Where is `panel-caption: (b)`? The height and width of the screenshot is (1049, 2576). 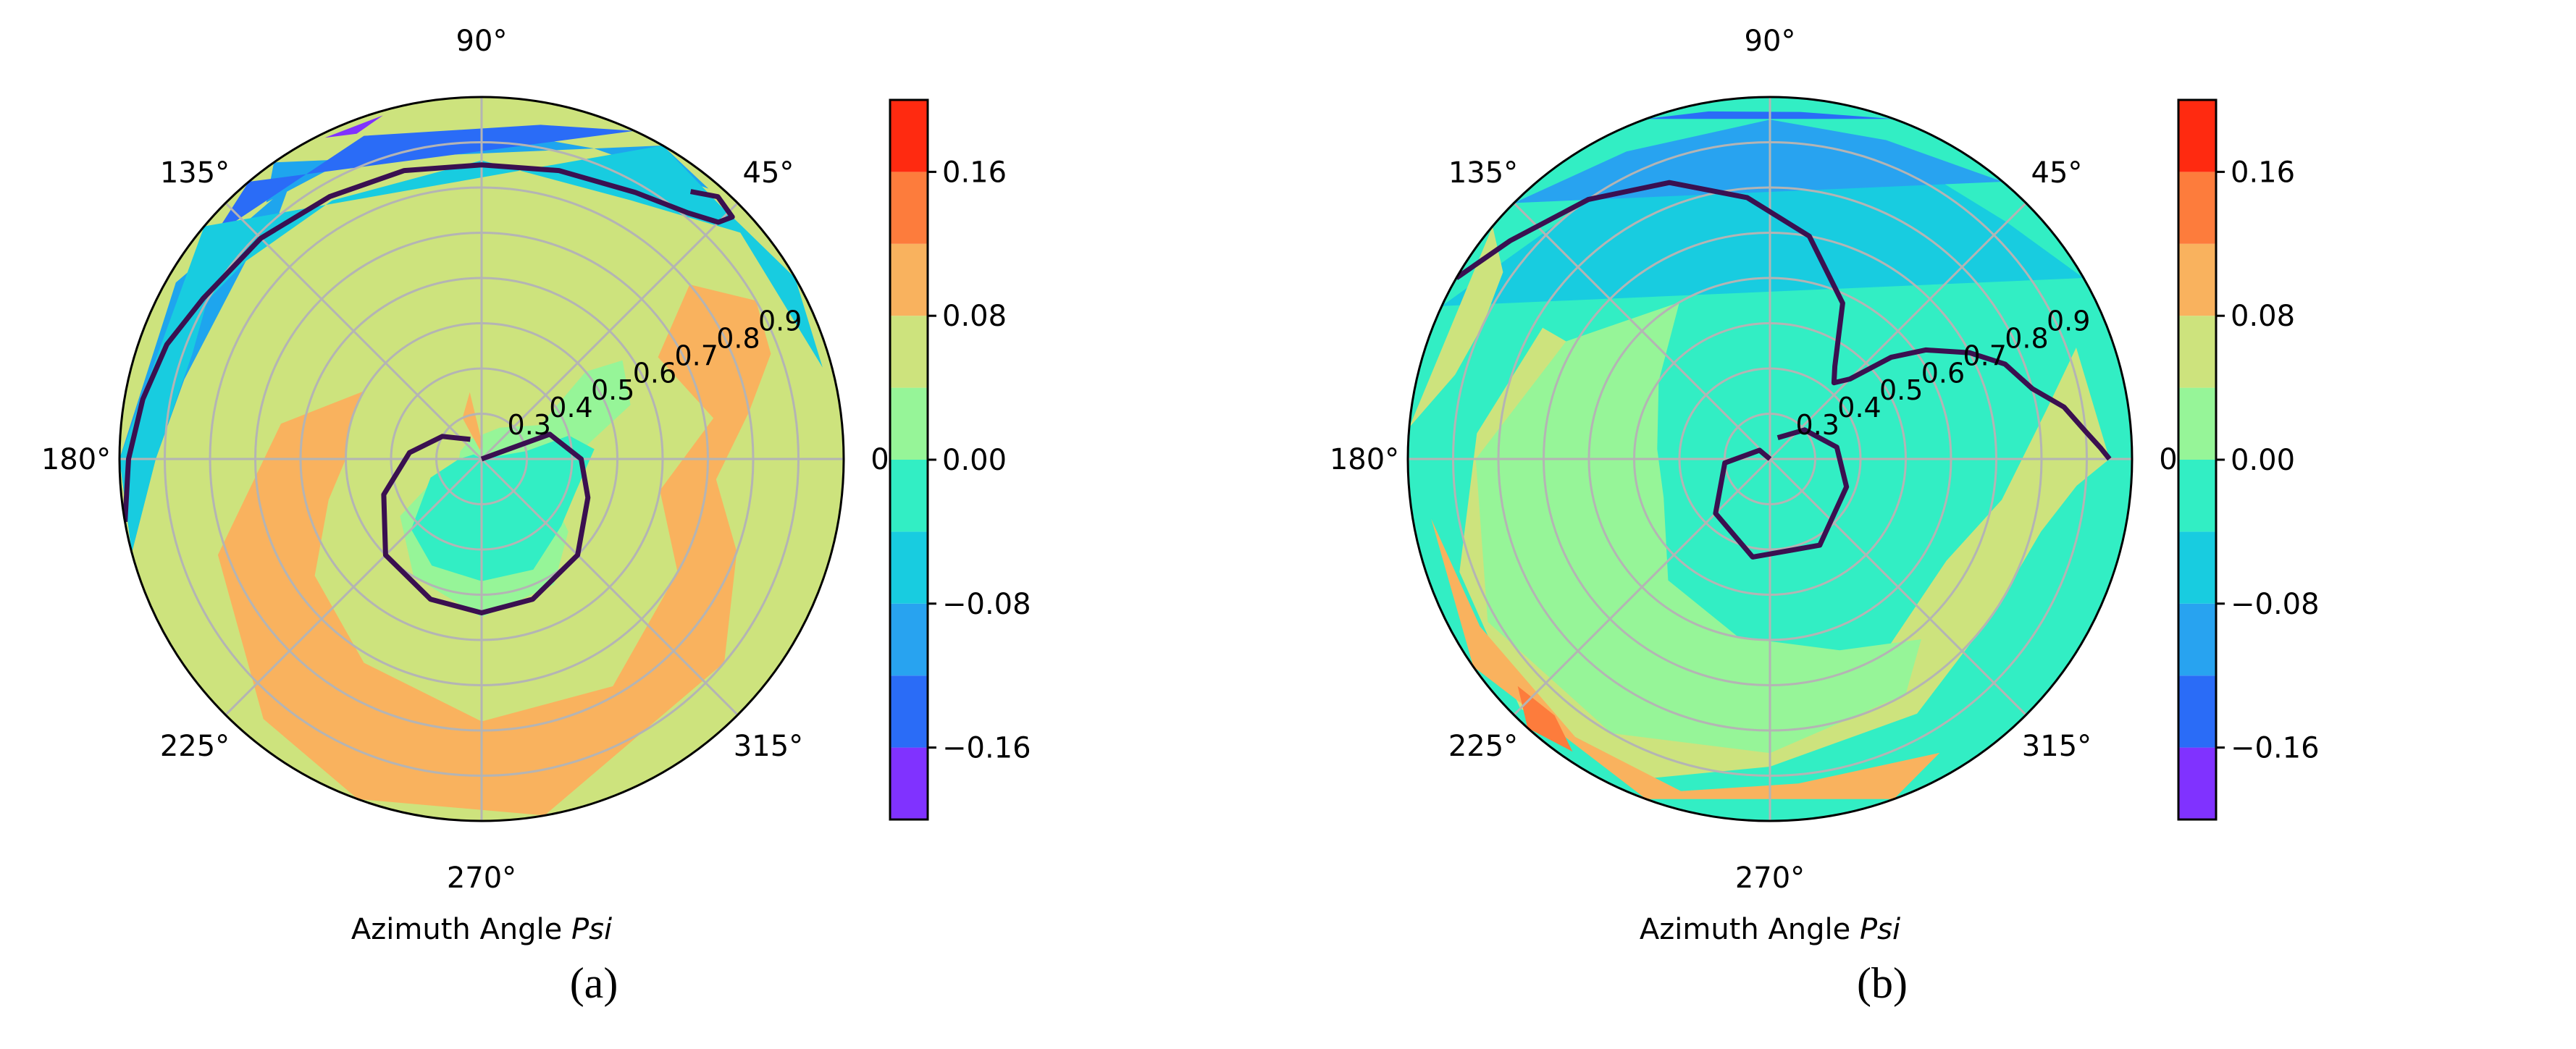 panel-caption: (b) is located at coordinates (1882, 983).